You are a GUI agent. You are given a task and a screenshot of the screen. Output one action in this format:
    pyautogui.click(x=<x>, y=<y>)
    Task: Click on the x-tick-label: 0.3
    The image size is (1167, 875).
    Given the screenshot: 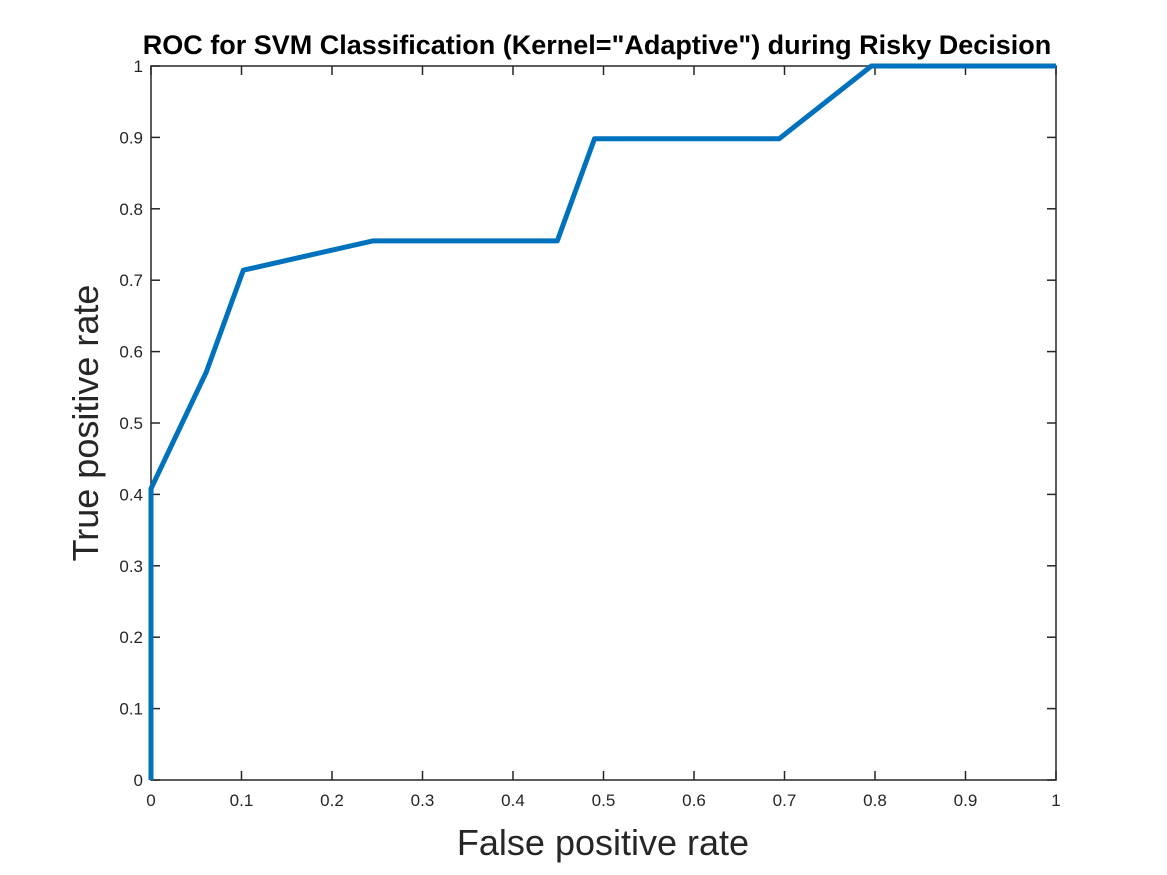 What is the action you would take?
    pyautogui.click(x=423, y=800)
    